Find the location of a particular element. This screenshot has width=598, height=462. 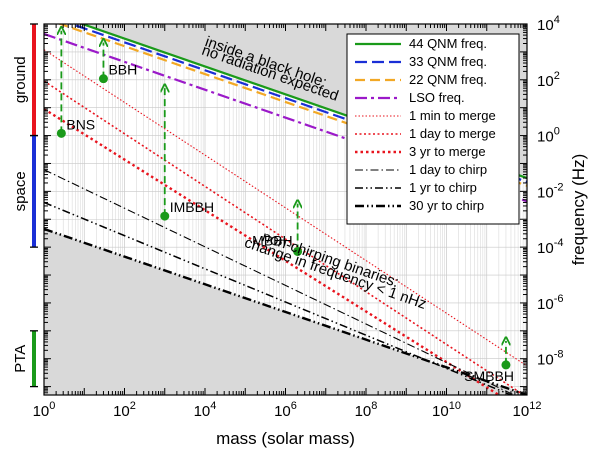

y-tick-label: 10⁻⁸ is located at coordinates (550, 359).